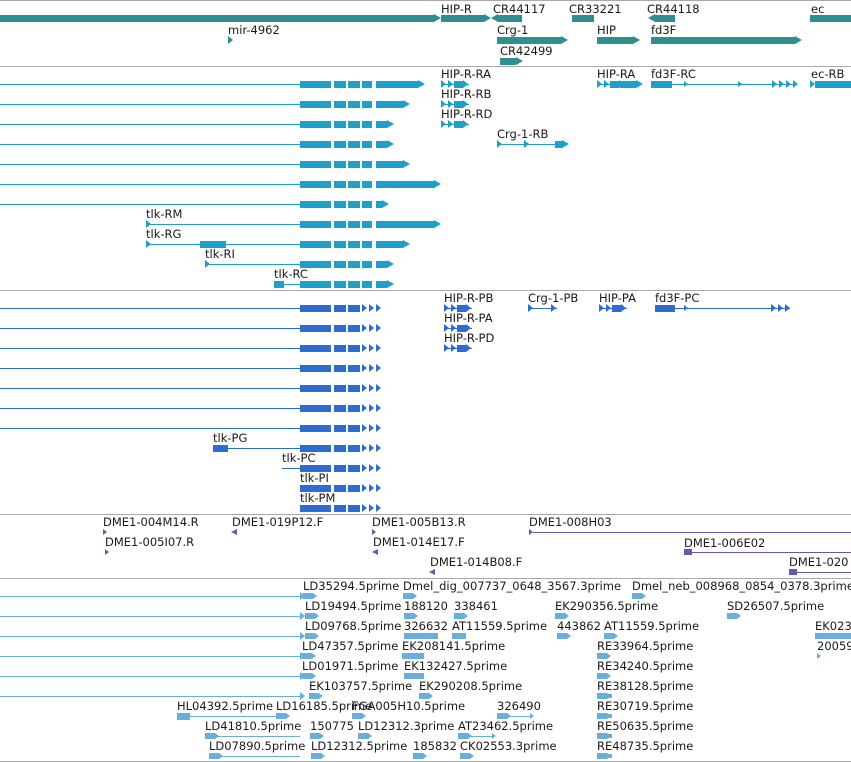  What do you see at coordinates (616, 74) in the screenshot?
I see `transcript-label: HIP-RA` at bounding box center [616, 74].